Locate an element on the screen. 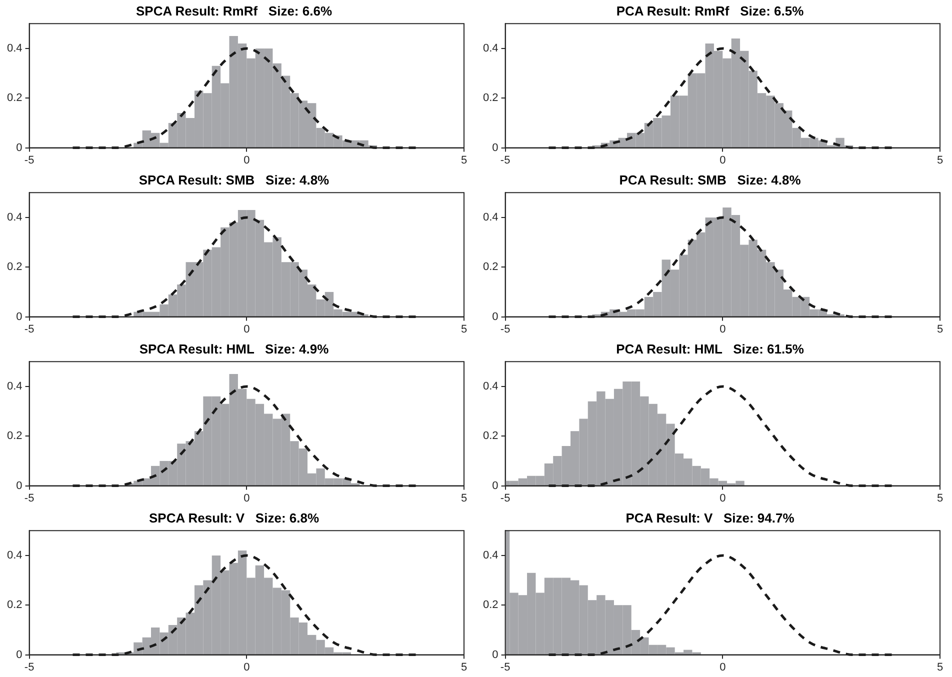 The image size is (952, 677). chart-title: SPCA Result: SMB Size: 4.8% is located at coordinates (234, 180).